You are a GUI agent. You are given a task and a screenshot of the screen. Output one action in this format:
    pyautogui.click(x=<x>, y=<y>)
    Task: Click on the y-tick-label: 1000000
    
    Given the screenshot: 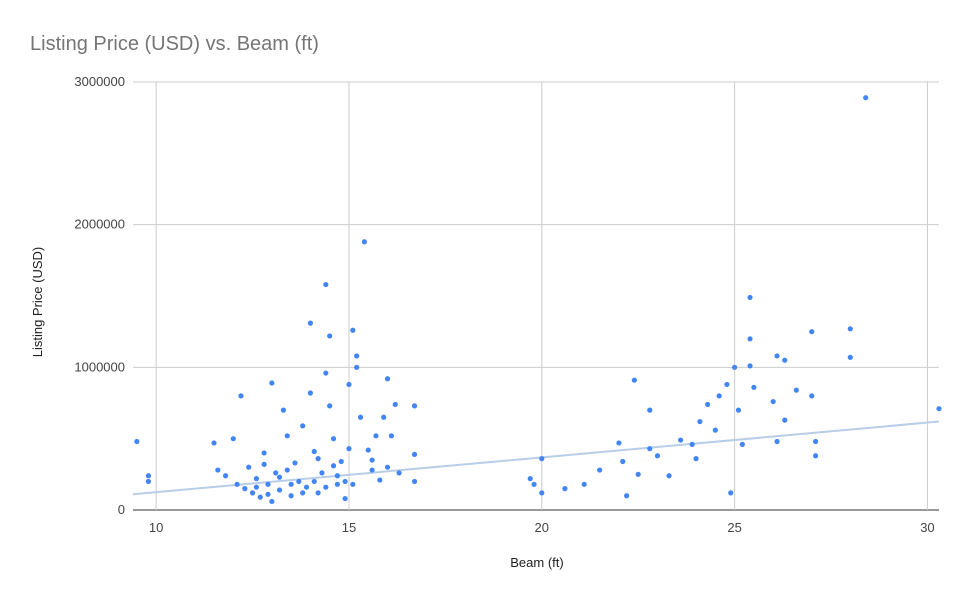 What is the action you would take?
    pyautogui.click(x=99, y=366)
    